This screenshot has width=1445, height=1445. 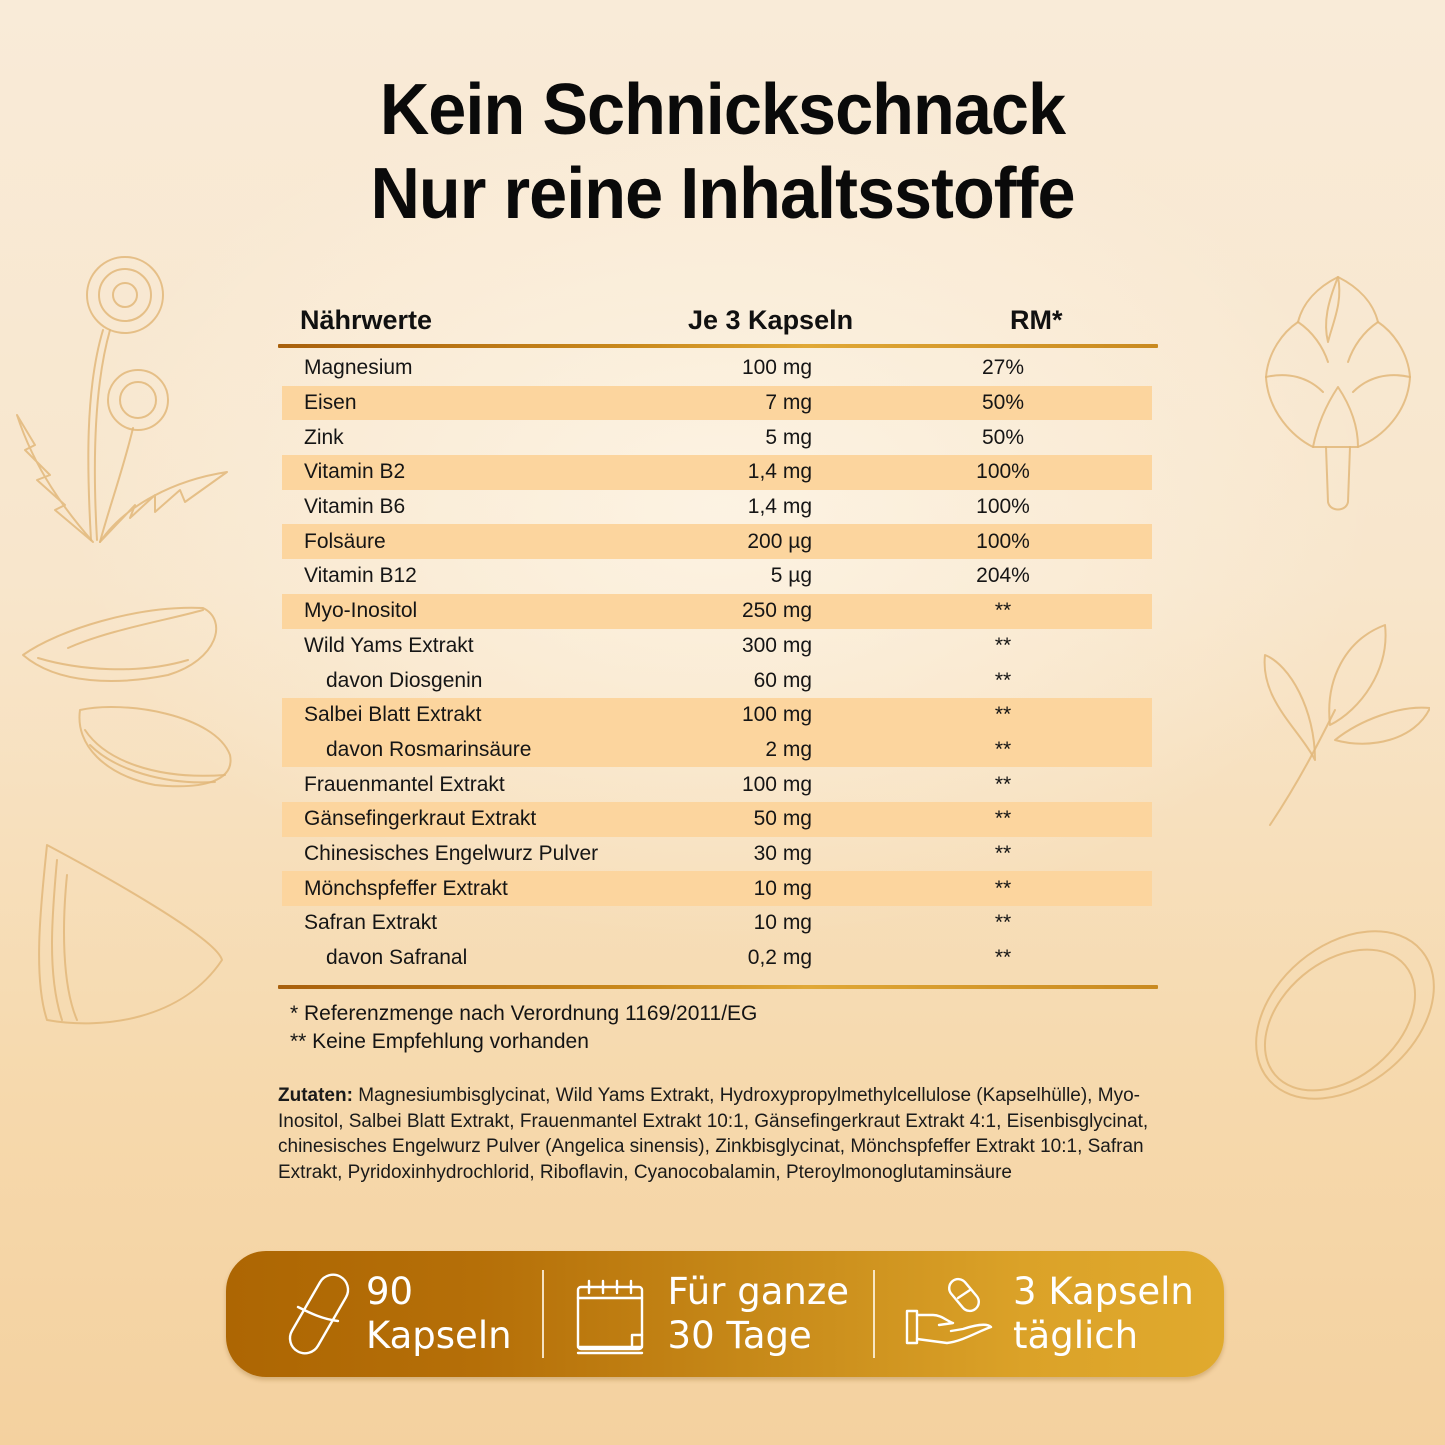 What do you see at coordinates (717, 715) in the screenshot?
I see `table-row: Salbei Blatt Extrakt 100 mg **` at bounding box center [717, 715].